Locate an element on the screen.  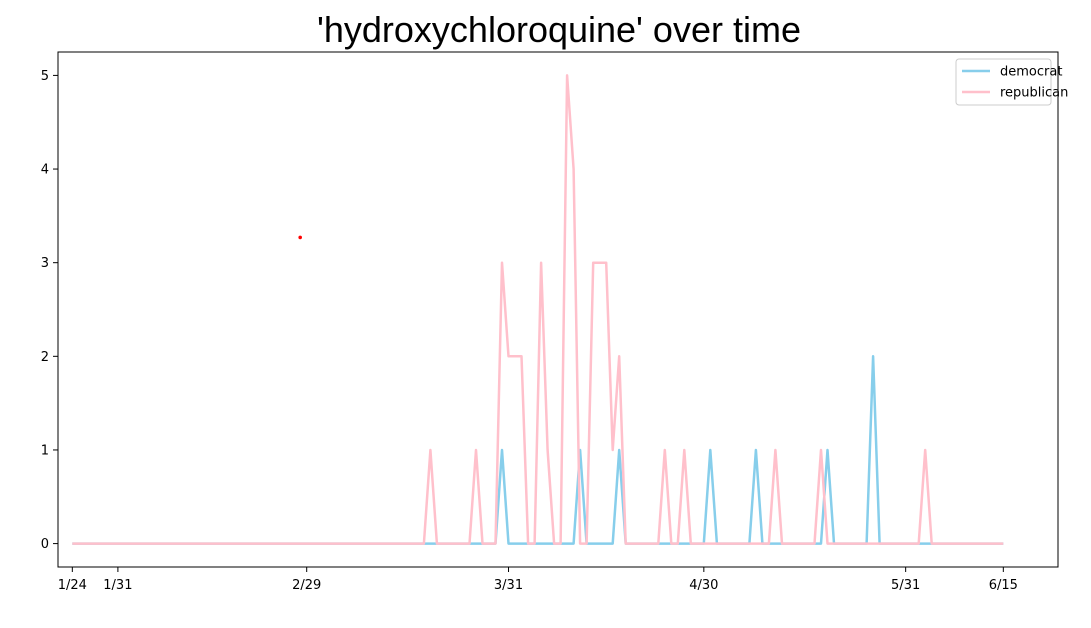
x-tick-label: 4/30 is located at coordinates (703, 585).